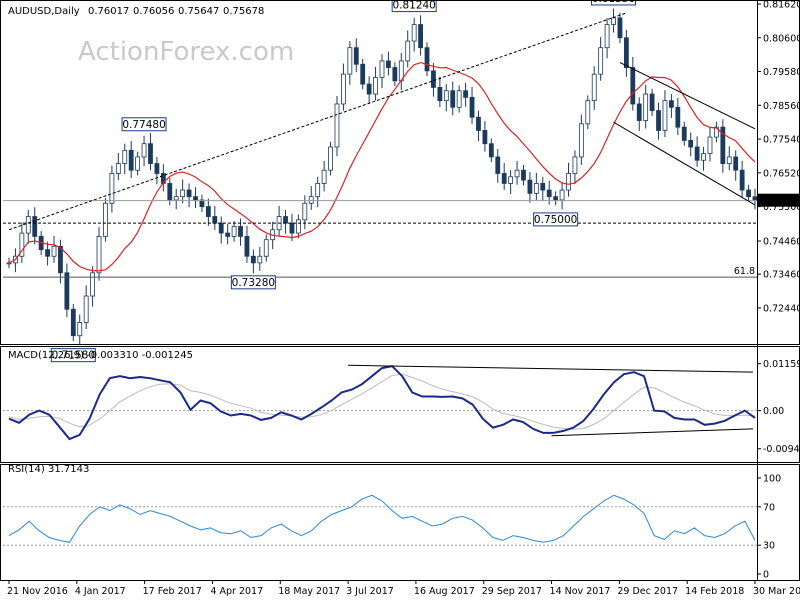 This screenshot has width=800, height=600. Describe the element at coordinates (100, 591) in the screenshot. I see `x-axis-tick-label: 4 Jan 2017` at that location.